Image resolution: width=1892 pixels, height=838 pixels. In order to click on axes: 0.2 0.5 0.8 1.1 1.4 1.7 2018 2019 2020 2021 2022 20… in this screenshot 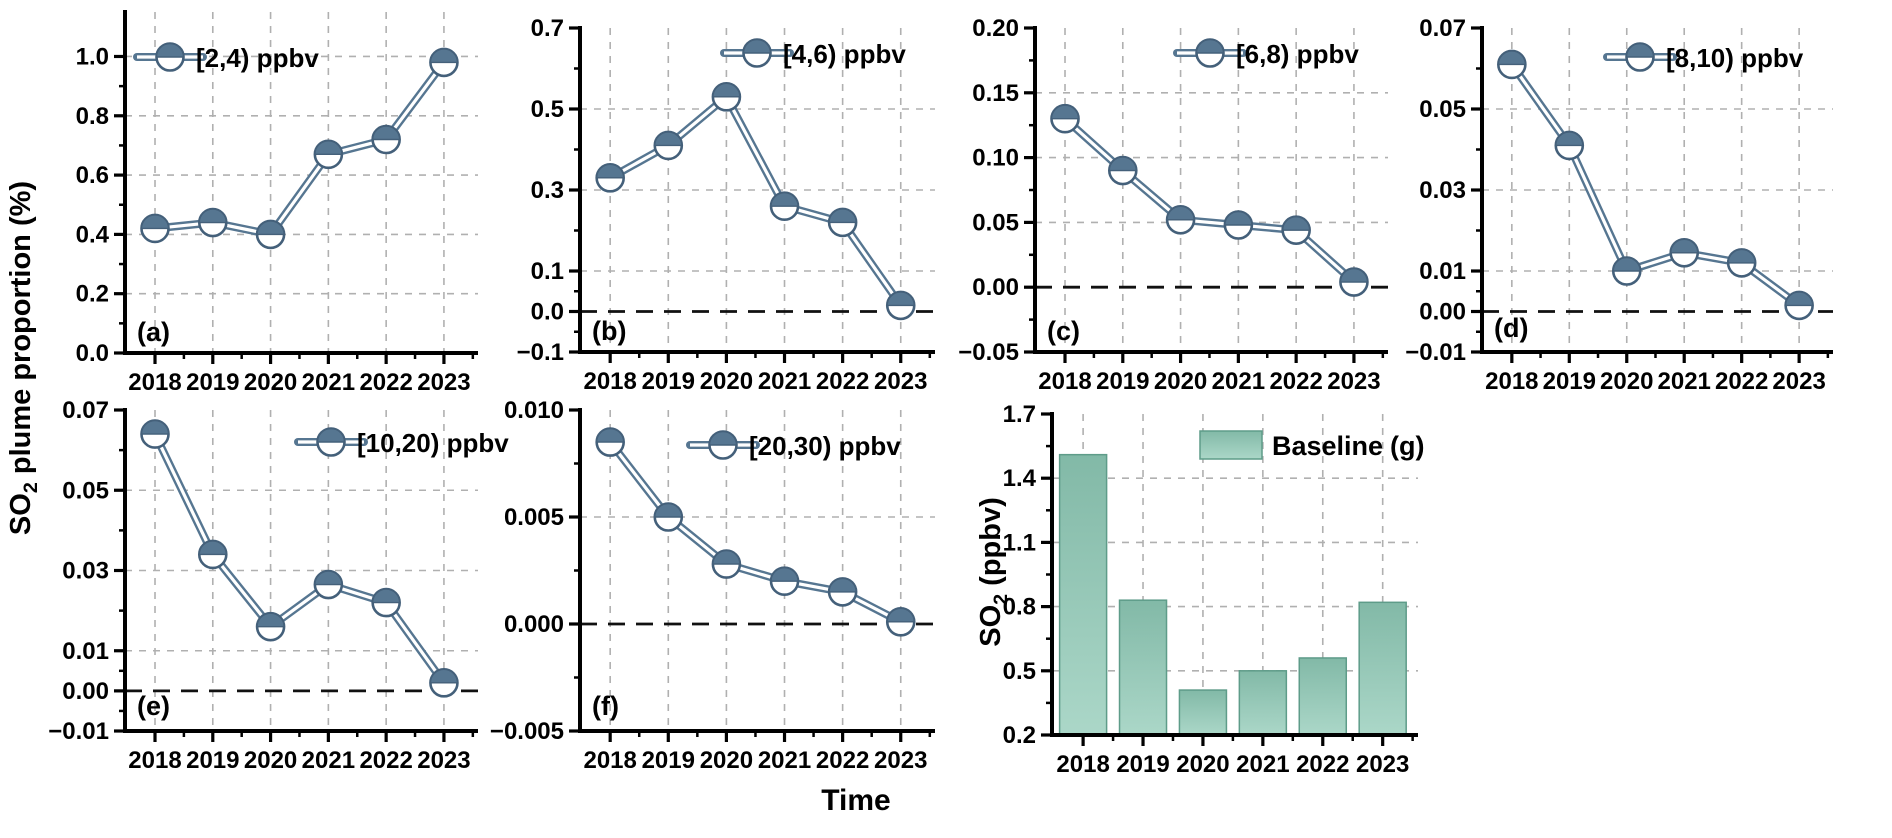, I will do `click(1210, 589)`.